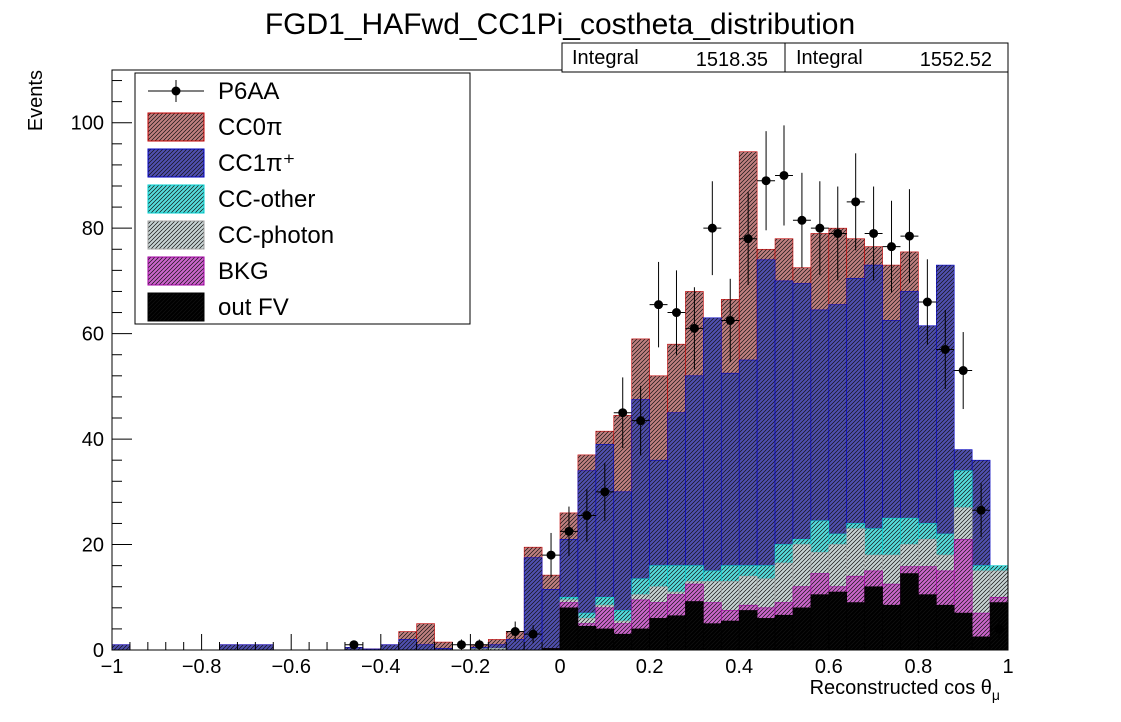  Describe the element at coordinates (276, 235) in the screenshot. I see `legend-label: CC-photon` at that location.